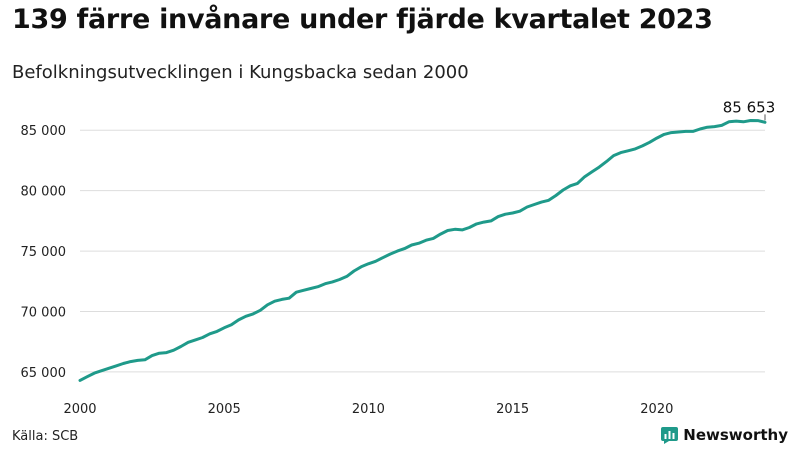  Describe the element at coordinates (749, 107) in the screenshot. I see `end-value-label: 85 653` at that location.